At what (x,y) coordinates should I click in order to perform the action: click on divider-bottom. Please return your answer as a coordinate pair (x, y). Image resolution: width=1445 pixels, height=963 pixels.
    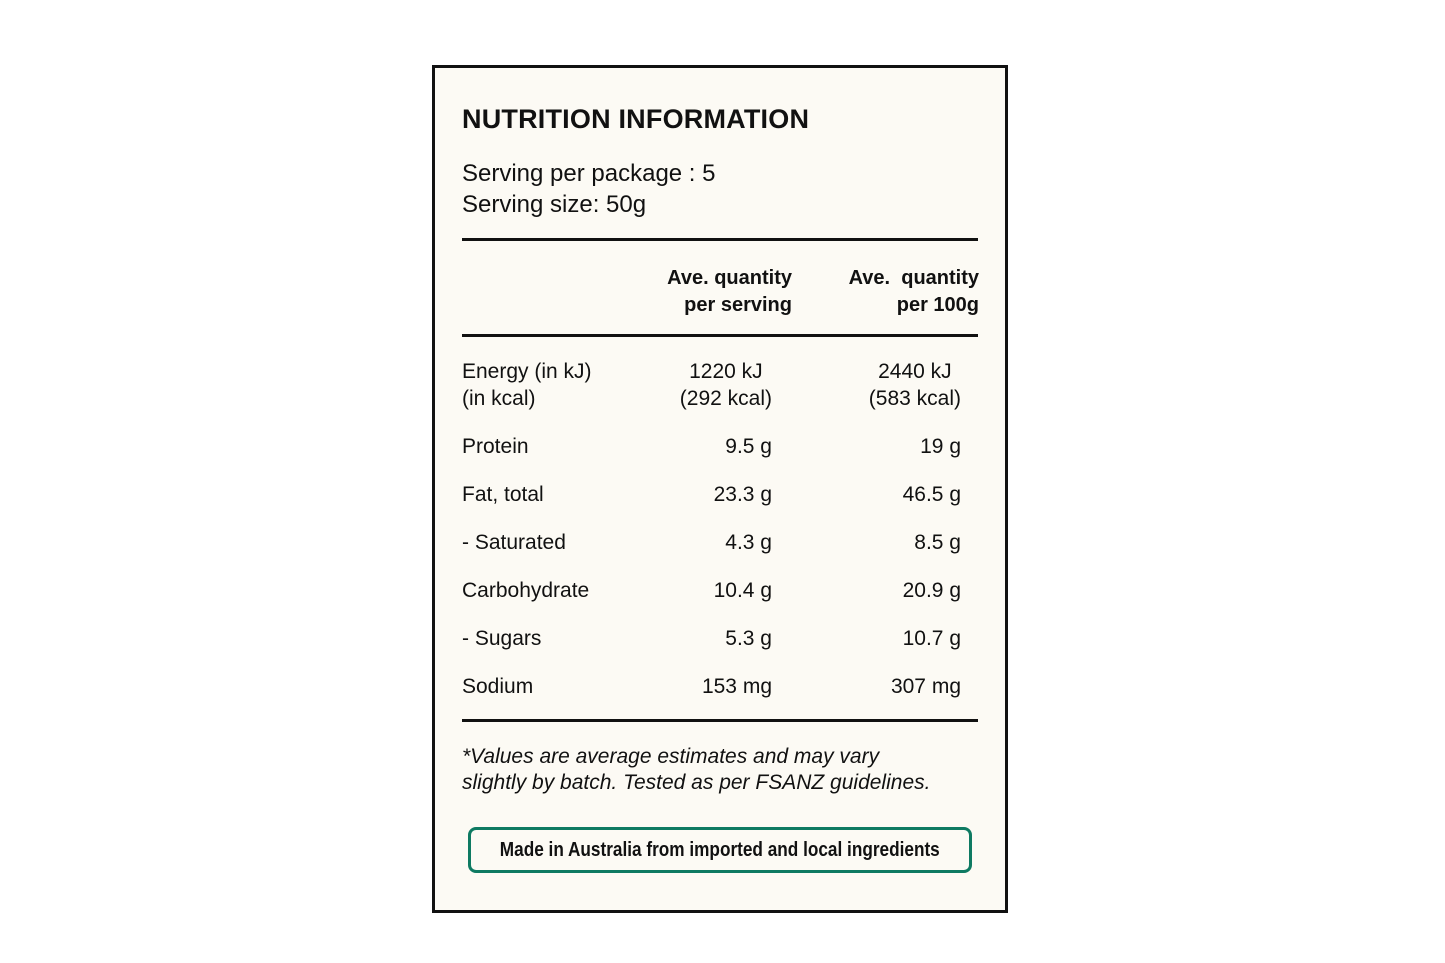
    Looking at the image, I should click on (720, 720).